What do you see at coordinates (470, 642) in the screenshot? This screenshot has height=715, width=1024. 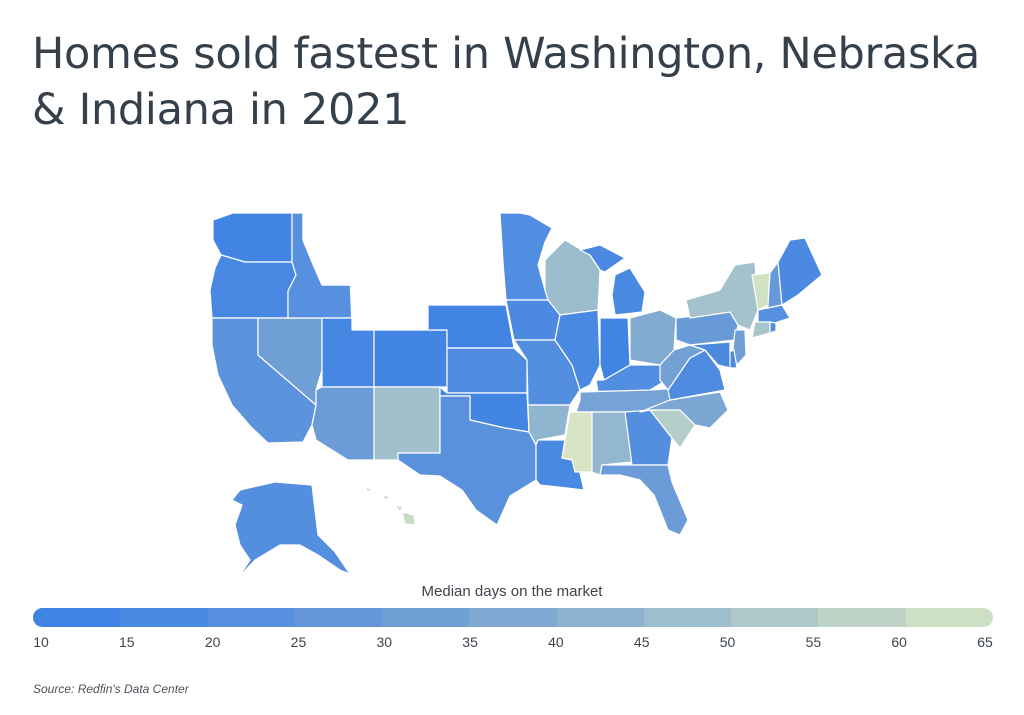 I see `legend-tick-label: 35` at bounding box center [470, 642].